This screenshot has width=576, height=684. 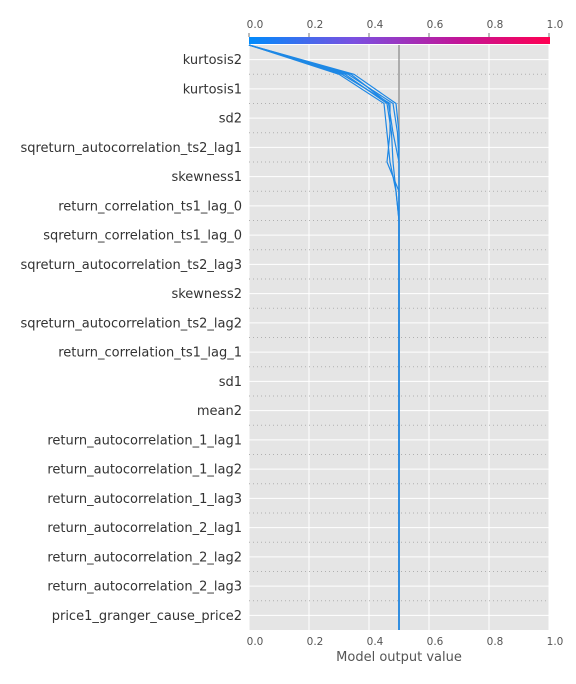 What do you see at coordinates (144, 470) in the screenshot?
I see `feature-label-5: return_autocorrelation_1_lag2` at bounding box center [144, 470].